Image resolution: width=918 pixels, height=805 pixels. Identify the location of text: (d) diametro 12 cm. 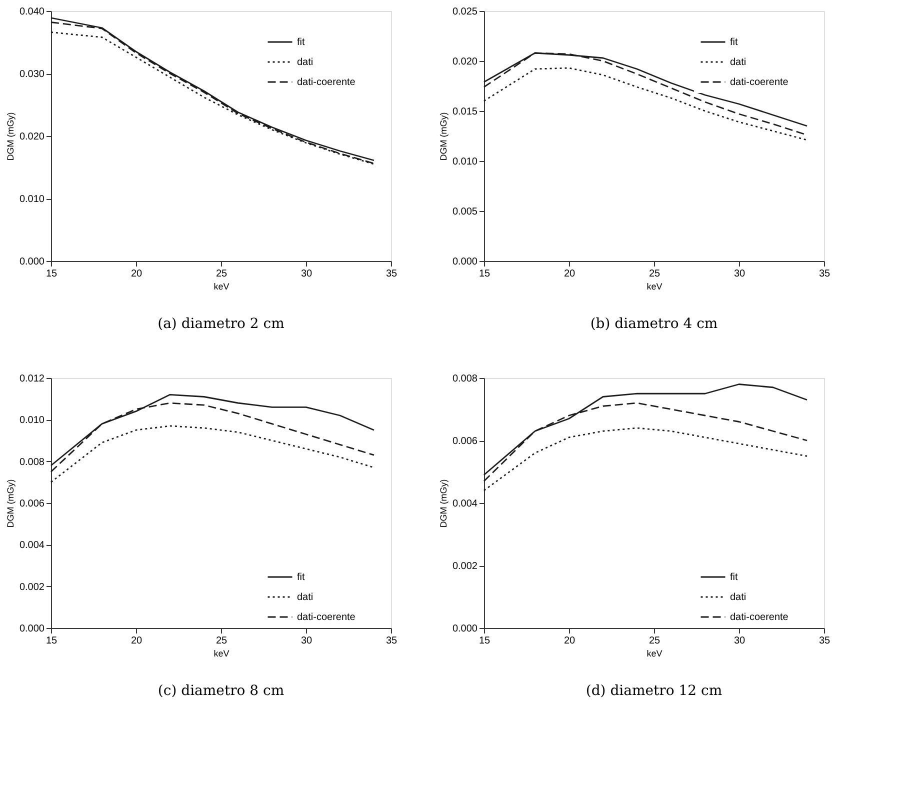
(654, 691).